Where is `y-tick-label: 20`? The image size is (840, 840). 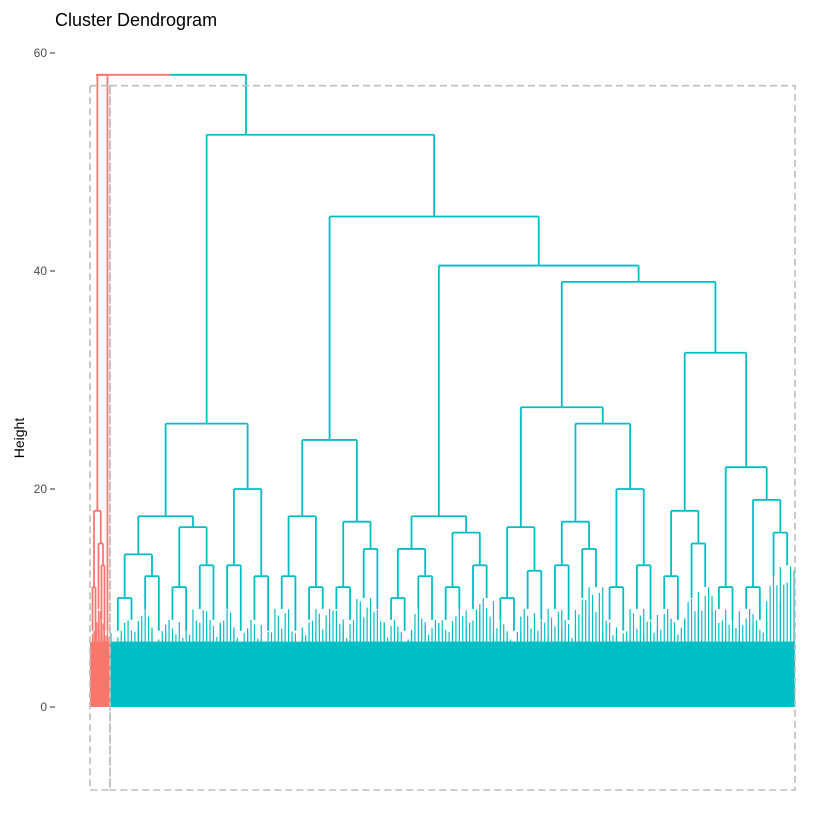
y-tick-label: 20 is located at coordinates (41, 489).